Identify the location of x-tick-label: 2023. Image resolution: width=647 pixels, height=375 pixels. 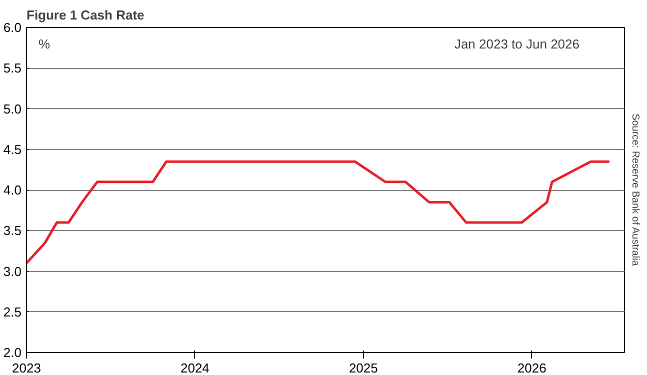
(26, 367).